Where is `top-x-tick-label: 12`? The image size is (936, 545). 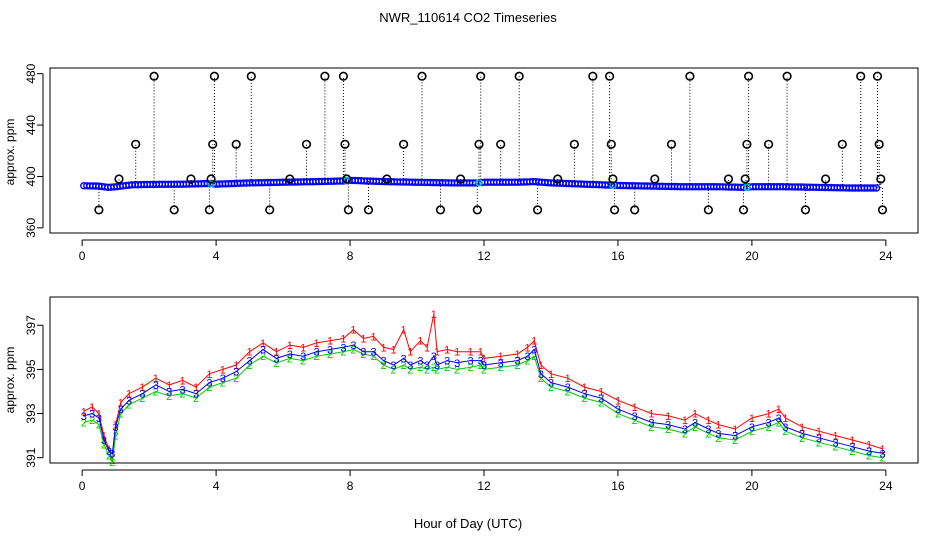
top-x-tick-label: 12 is located at coordinates (484, 256).